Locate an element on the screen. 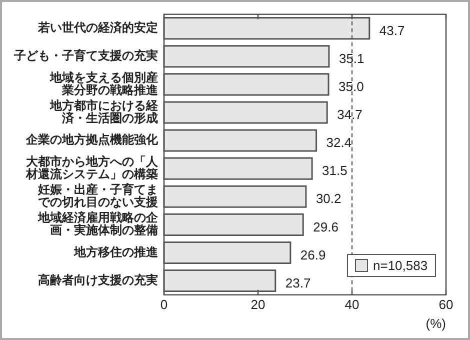 The image size is (470, 340). data-label: 26.9 is located at coordinates (313, 254).